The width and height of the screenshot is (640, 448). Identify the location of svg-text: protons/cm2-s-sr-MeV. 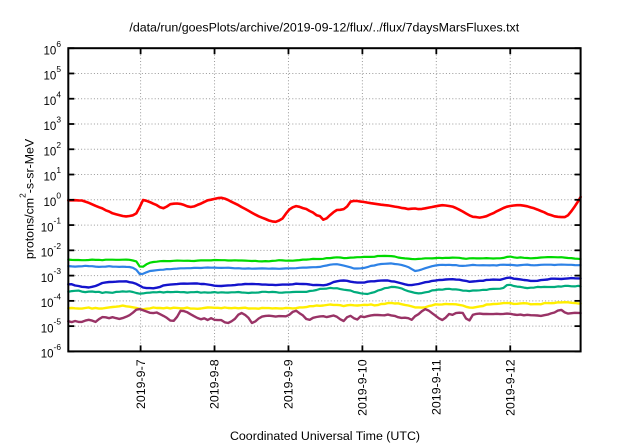
(27, 198).